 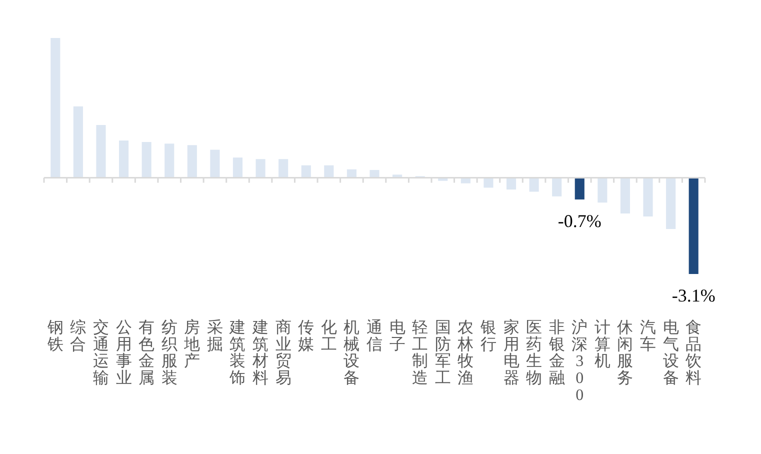 I want to click on x-tick-label: 采掘, so click(x=214, y=336).